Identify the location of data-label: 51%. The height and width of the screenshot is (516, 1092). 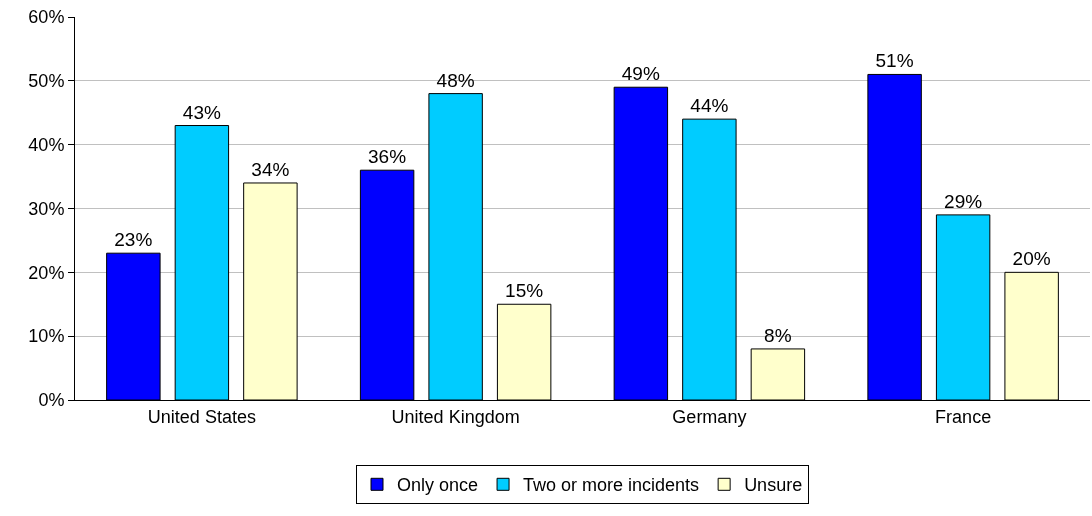
(894, 61).